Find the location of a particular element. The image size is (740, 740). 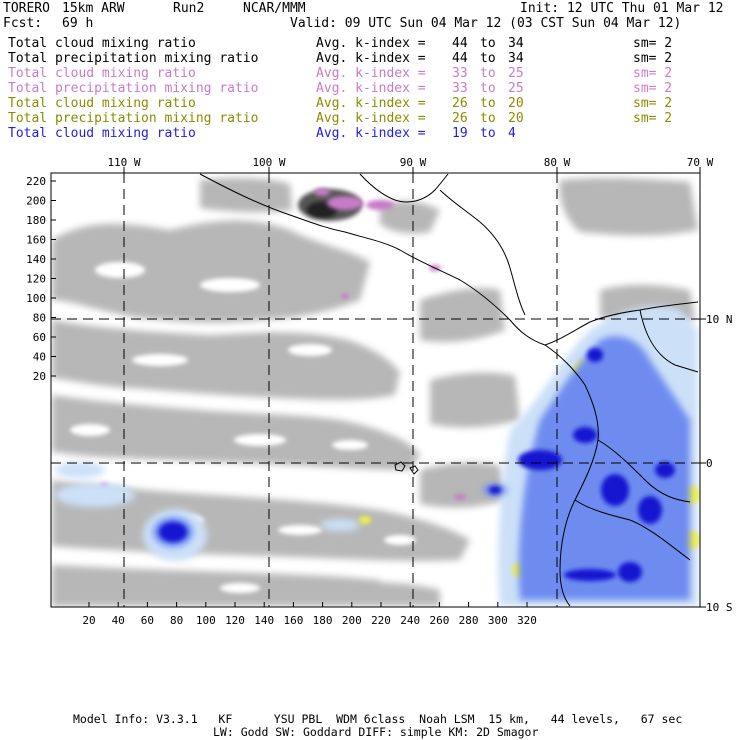

longitude-label: 80 W is located at coordinates (557, 162).